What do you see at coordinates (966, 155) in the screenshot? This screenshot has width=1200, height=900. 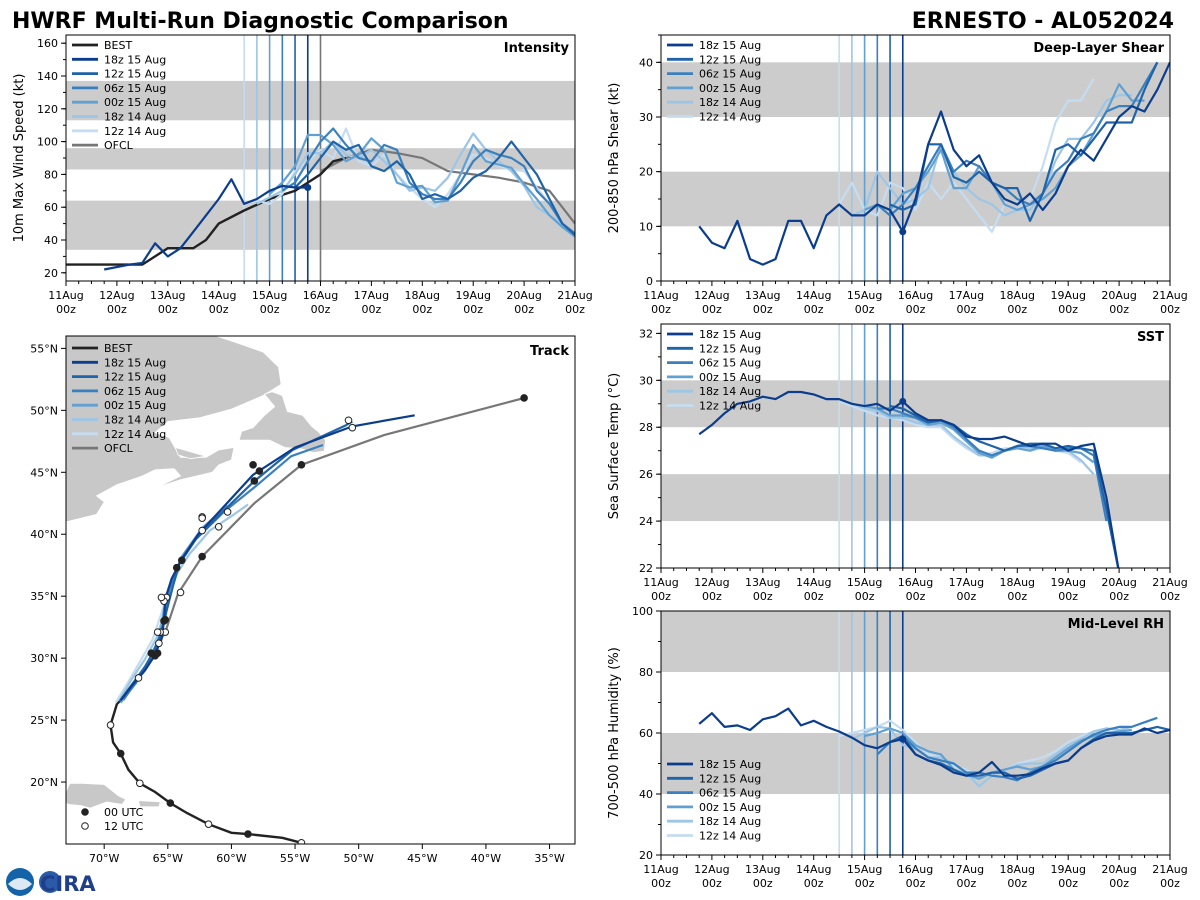 I see `run-line-12z-14-aug` at bounding box center [966, 155].